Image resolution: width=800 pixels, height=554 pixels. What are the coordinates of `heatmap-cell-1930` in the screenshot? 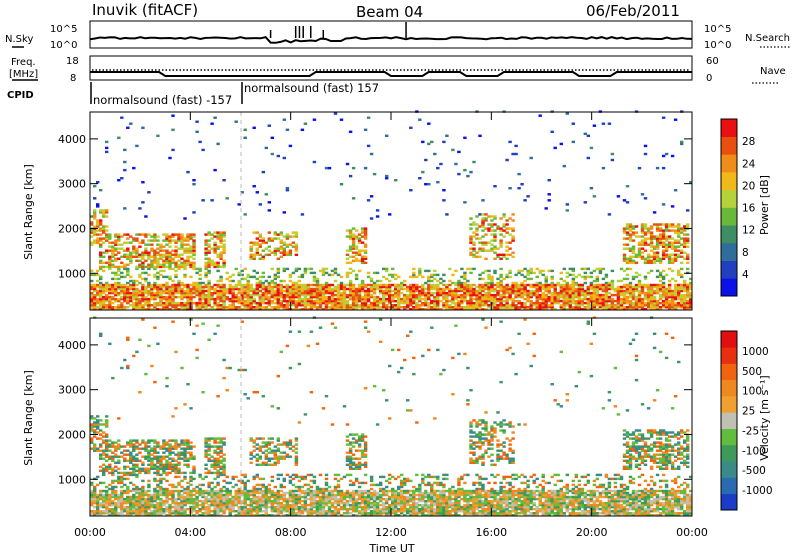 It's located at (368, 307).